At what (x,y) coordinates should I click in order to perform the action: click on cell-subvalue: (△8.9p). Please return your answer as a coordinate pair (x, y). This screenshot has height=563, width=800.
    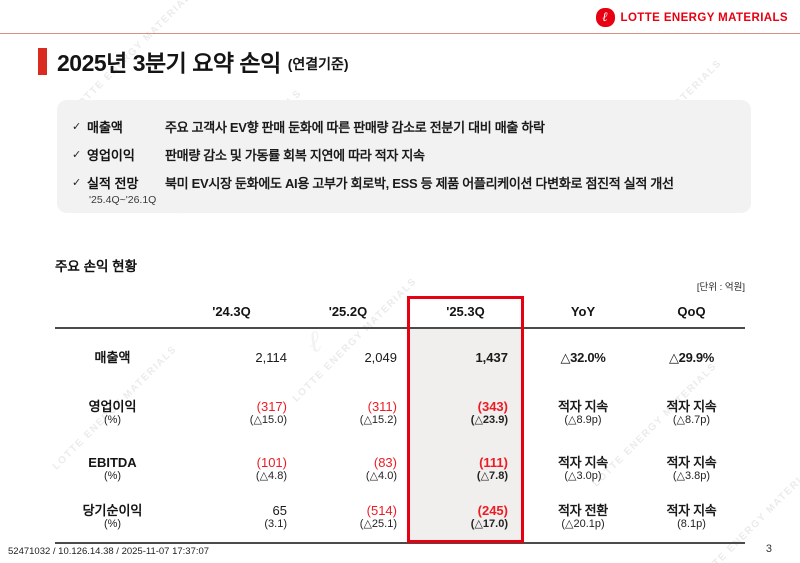
    Looking at the image, I should click on (583, 420).